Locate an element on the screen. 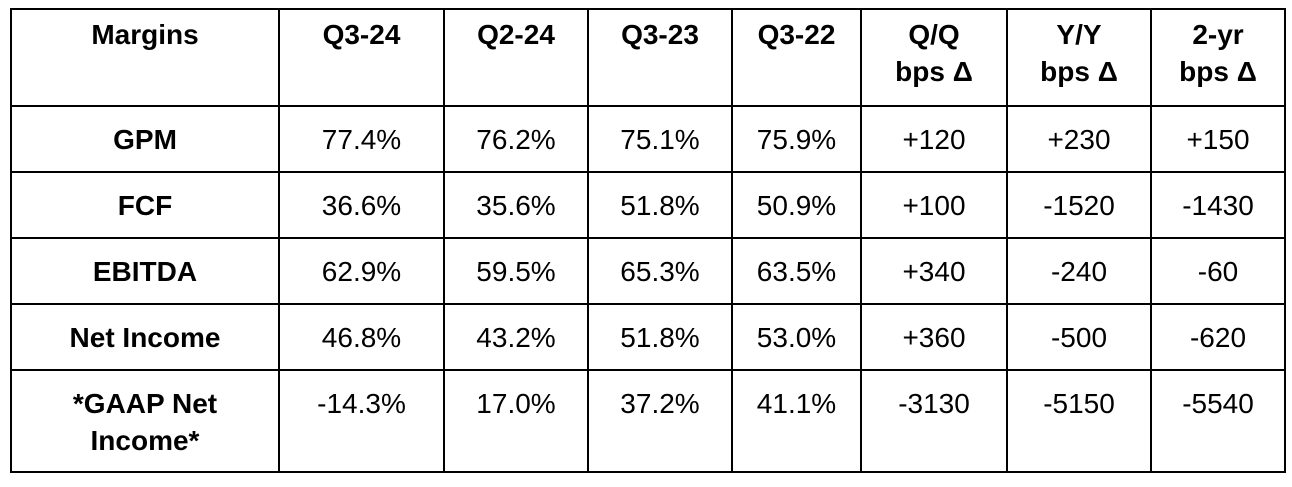  data-cell: 35.6% is located at coordinates (516, 205).